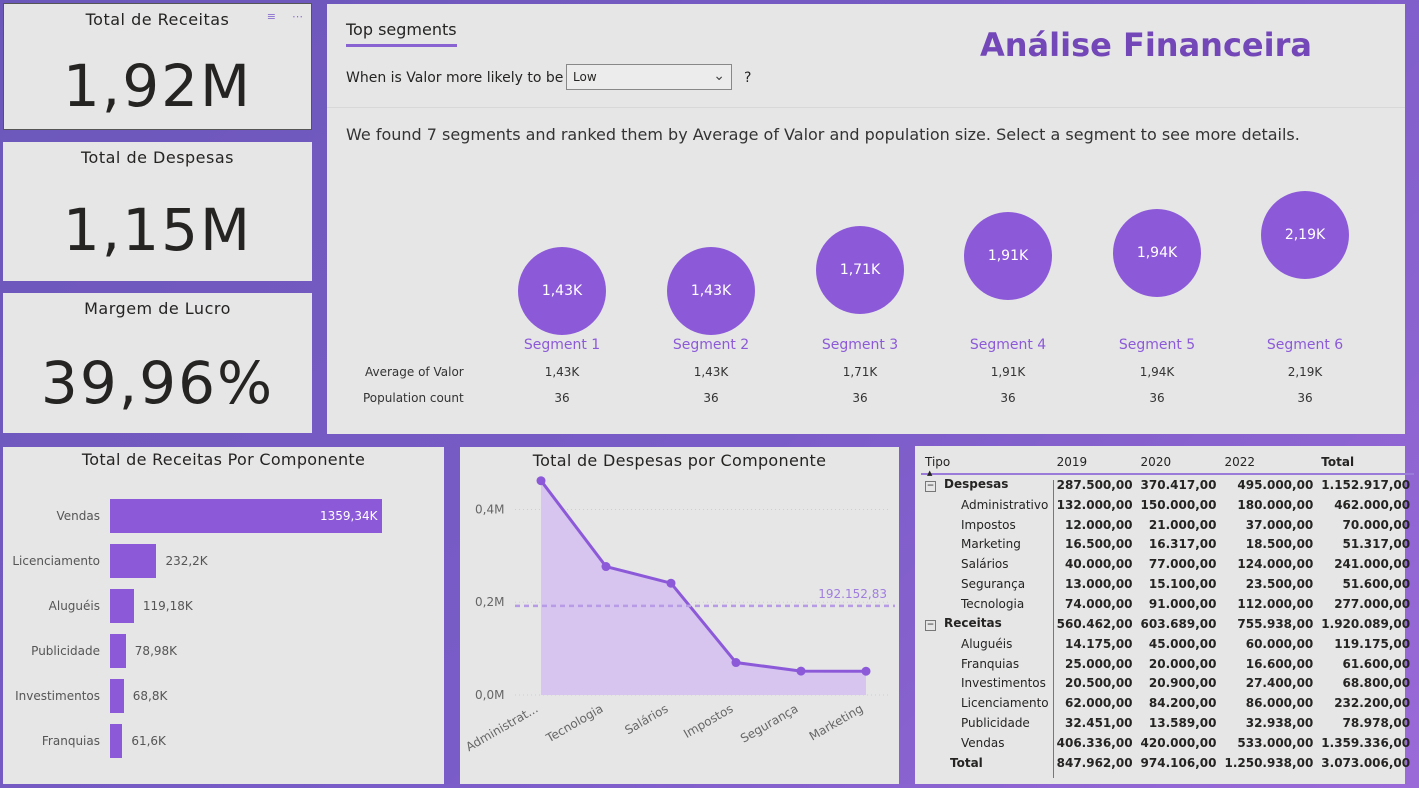 This screenshot has width=1419, height=788. What do you see at coordinates (157, 86) in the screenshot?
I see `kpi-value: 1,92M` at bounding box center [157, 86].